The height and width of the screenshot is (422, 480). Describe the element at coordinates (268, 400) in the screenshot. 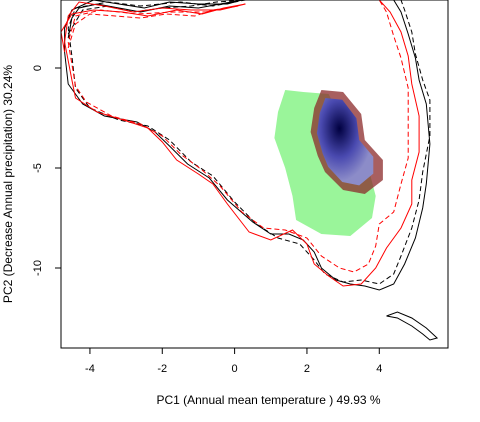

I see `x-axis-label: PC1 (Annual mean temperature ) 49.93 %` at that location.